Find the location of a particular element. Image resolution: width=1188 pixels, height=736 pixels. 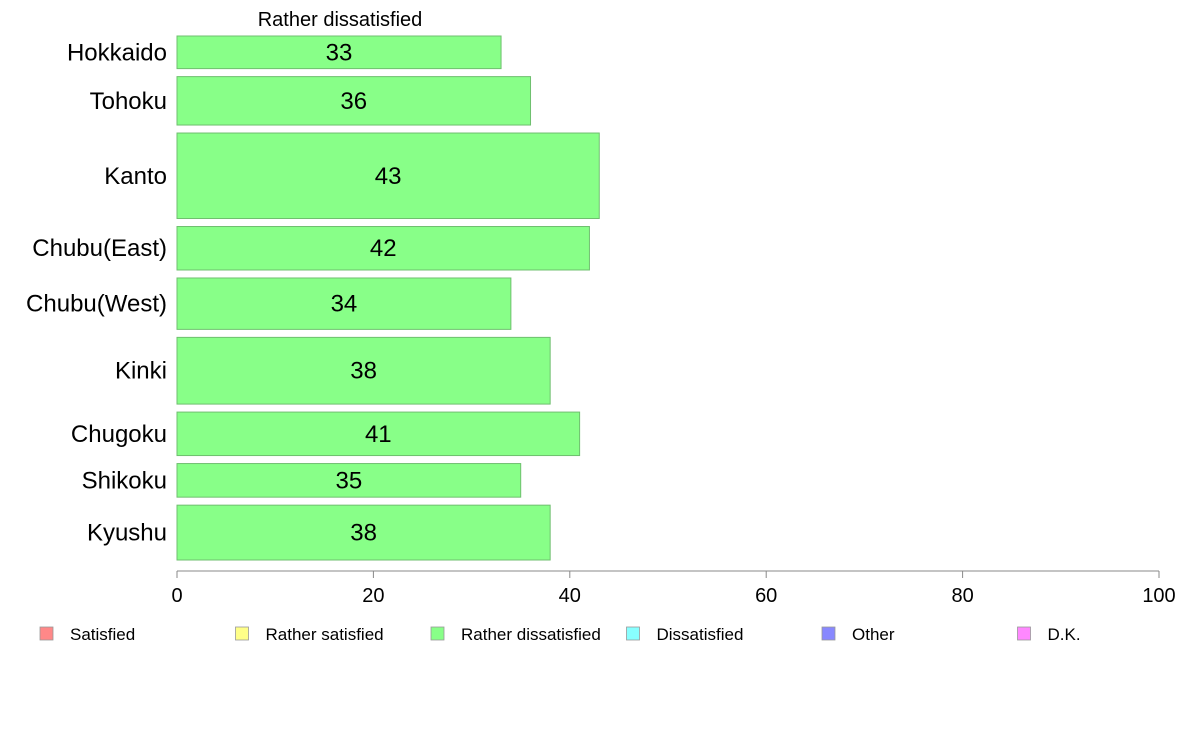

bar-value-label: 42 is located at coordinates (383, 248).